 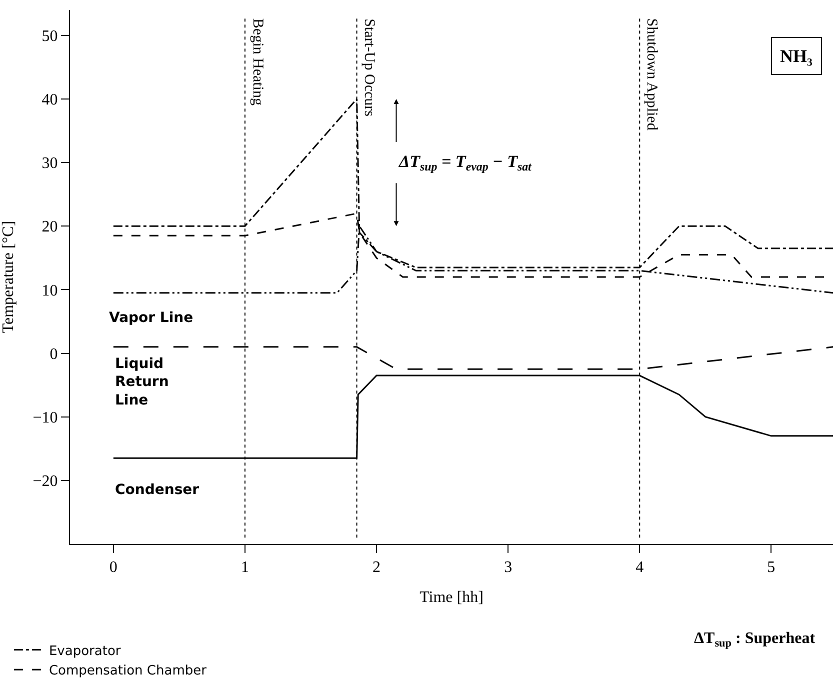 I want to click on y-tick-label: 10, so click(x=50, y=291).